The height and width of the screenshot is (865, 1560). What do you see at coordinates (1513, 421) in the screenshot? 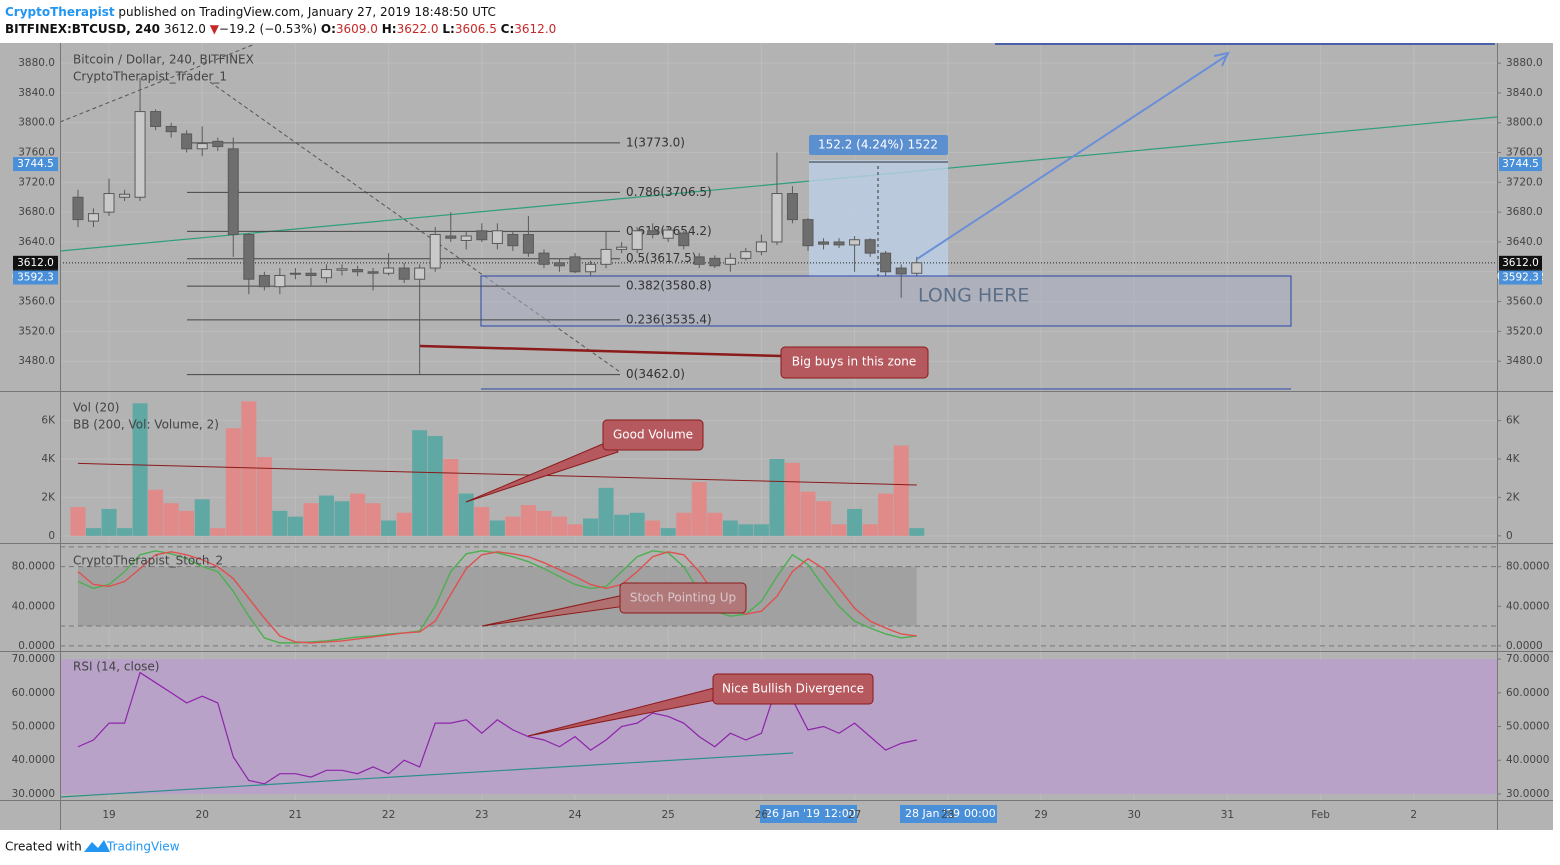
I see `y-tick-label: 6K` at bounding box center [1513, 421].